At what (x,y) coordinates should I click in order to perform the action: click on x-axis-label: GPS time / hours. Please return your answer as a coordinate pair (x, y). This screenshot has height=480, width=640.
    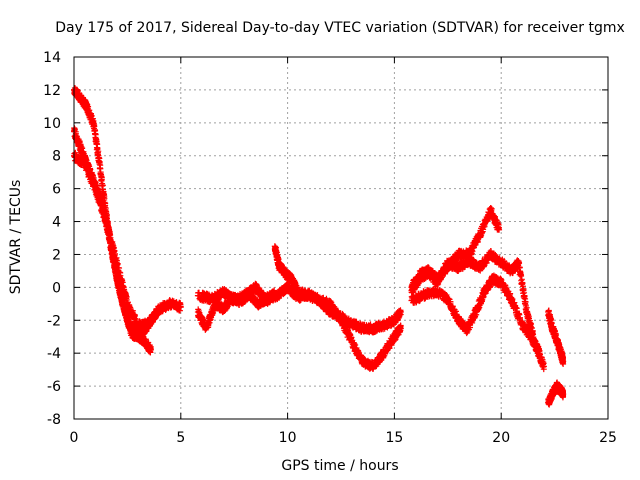
    Looking at the image, I should click on (339, 466).